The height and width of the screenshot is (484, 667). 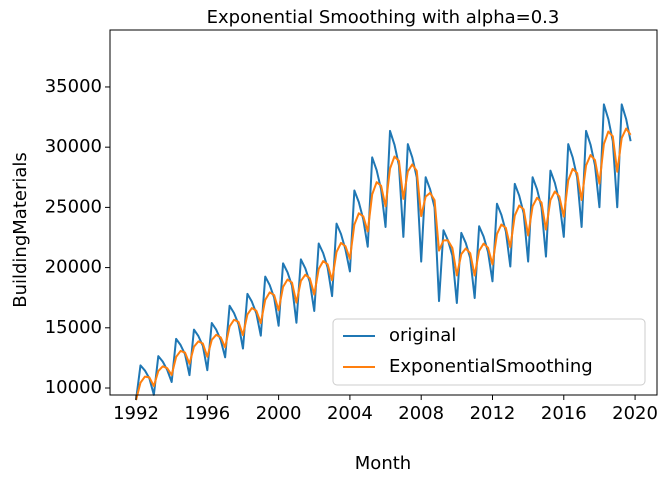 I want to click on x-tick-label: 2012, so click(x=493, y=413).